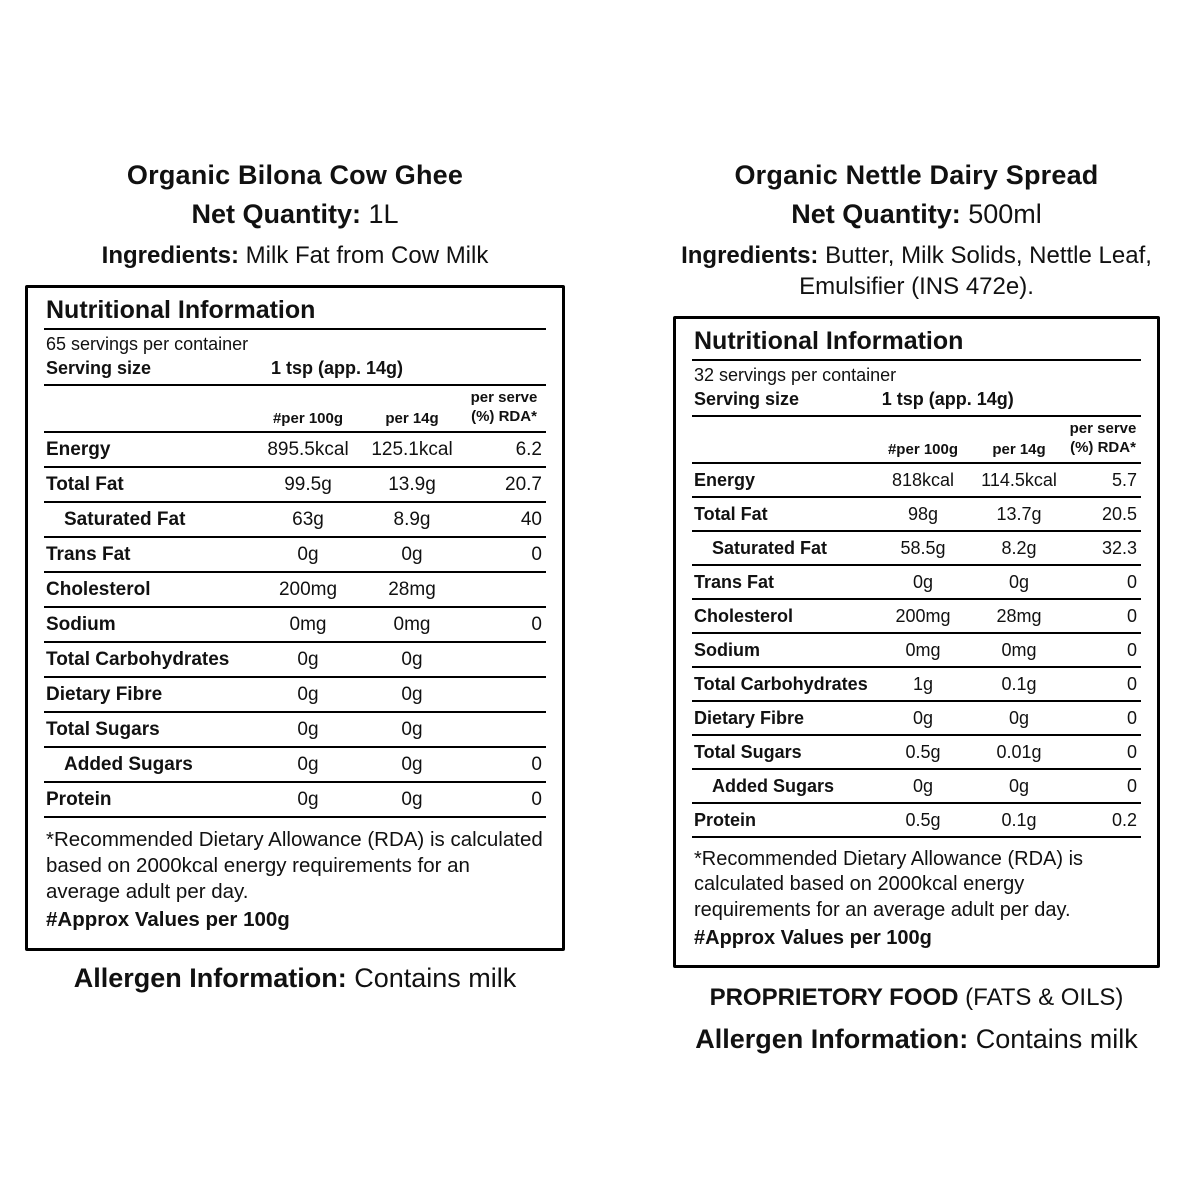  What do you see at coordinates (412, 449) in the screenshot?
I see `value-per-14g: 125.1kcal` at bounding box center [412, 449].